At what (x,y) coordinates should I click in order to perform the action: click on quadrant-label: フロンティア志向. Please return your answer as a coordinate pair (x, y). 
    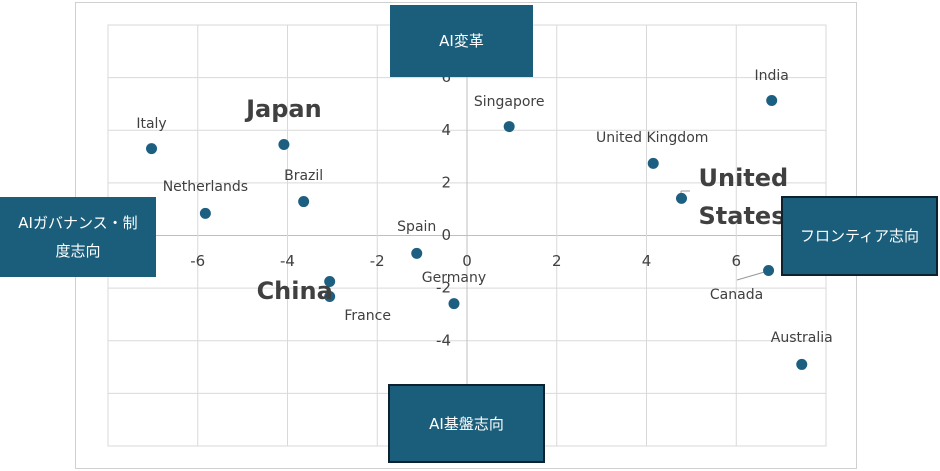
    Looking at the image, I should click on (859, 236).